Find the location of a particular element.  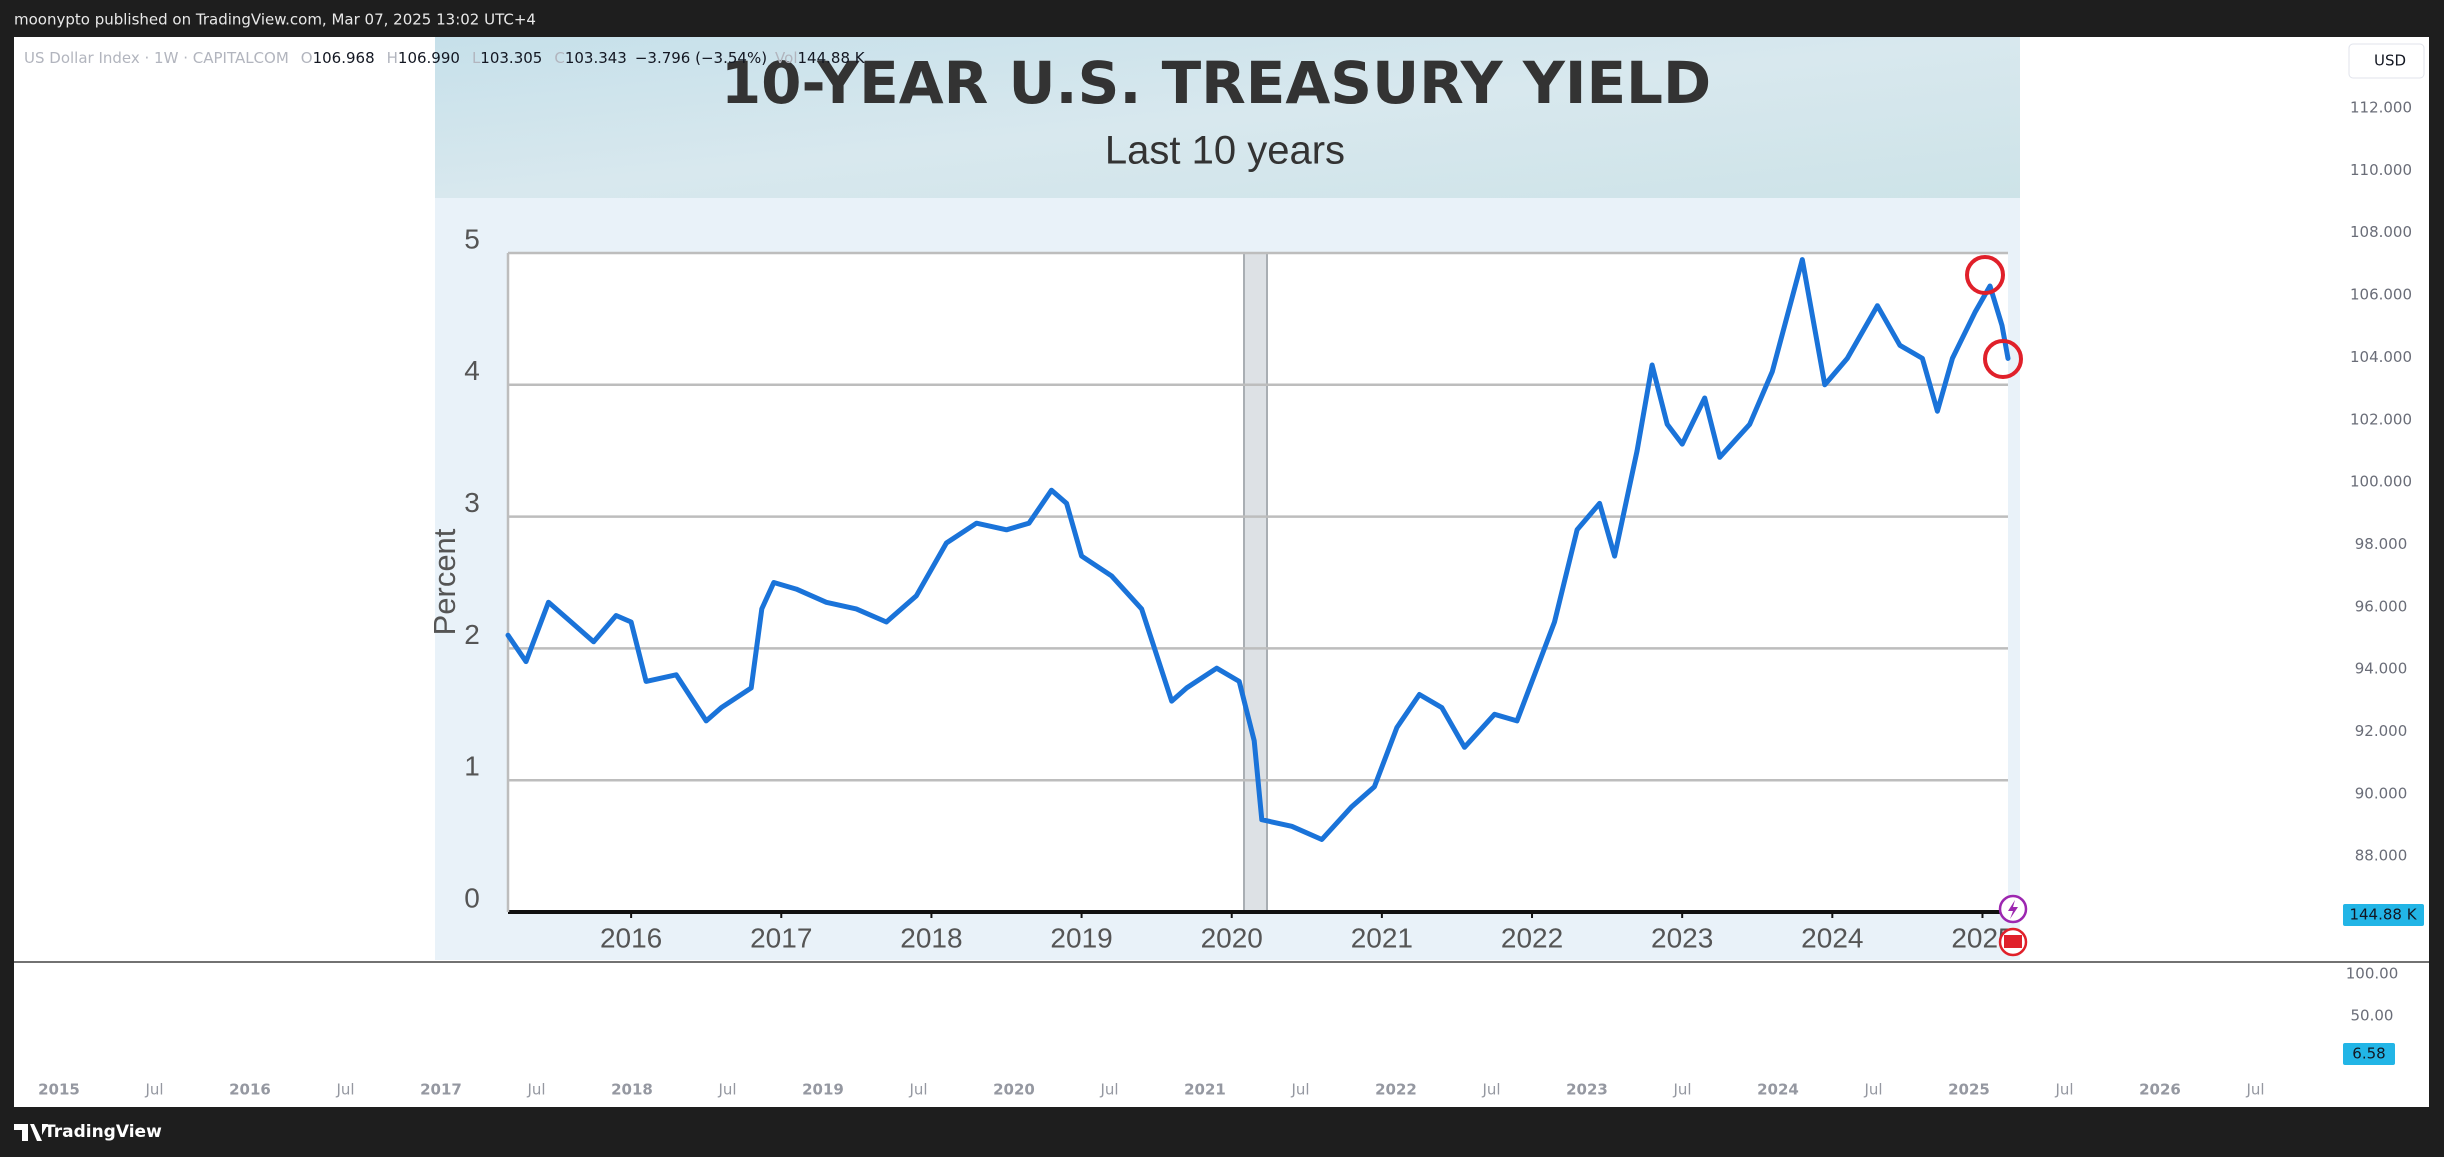

lower-badge is located at coordinates (2369, 1054).